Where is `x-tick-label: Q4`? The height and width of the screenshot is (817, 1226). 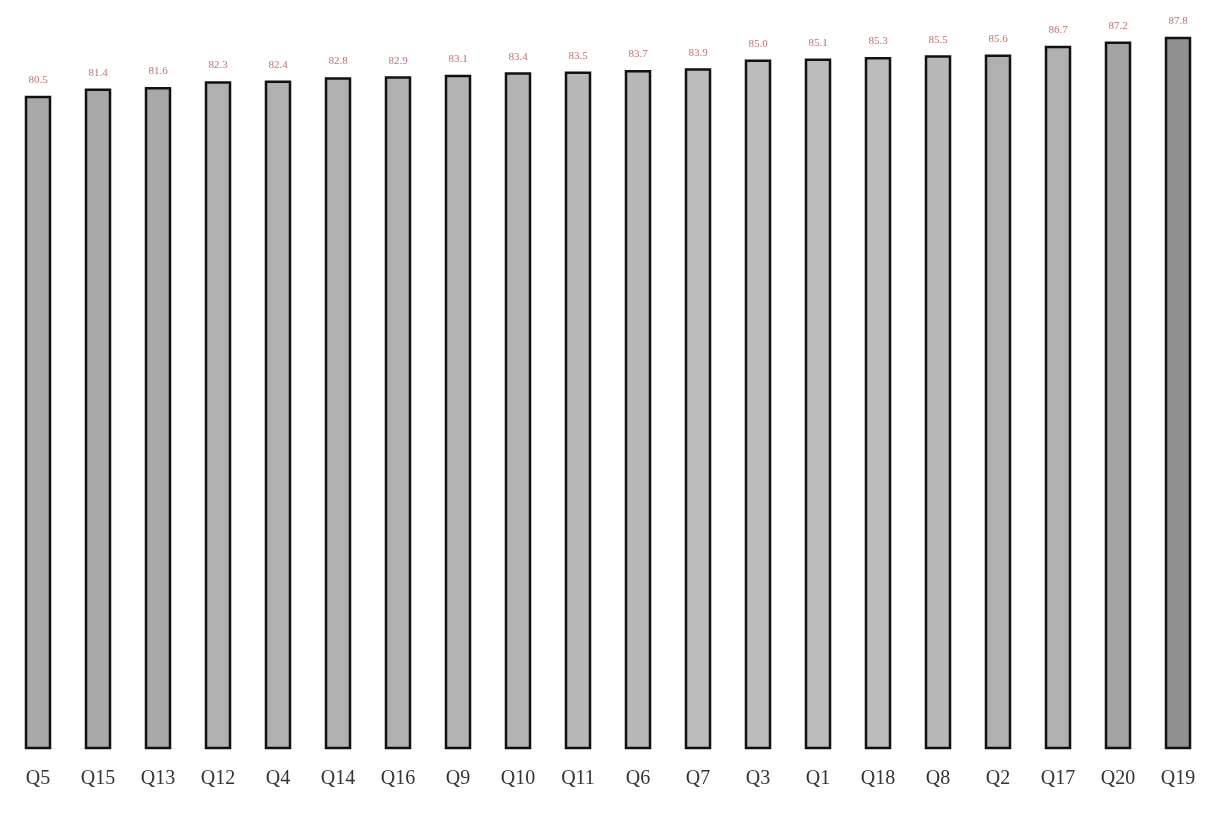 x-tick-label: Q4 is located at coordinates (278, 777).